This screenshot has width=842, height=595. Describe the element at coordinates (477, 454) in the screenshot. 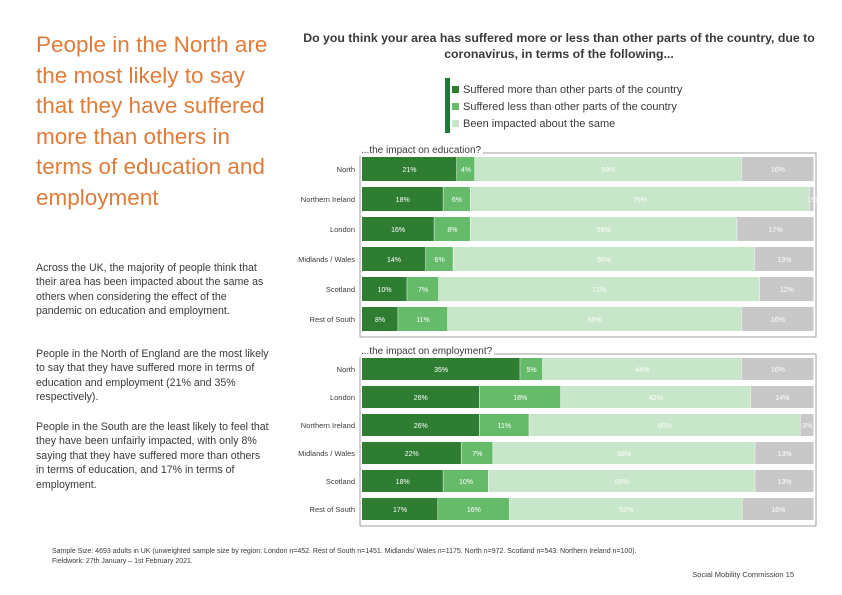

I see `employment-data-label: 7%` at that location.